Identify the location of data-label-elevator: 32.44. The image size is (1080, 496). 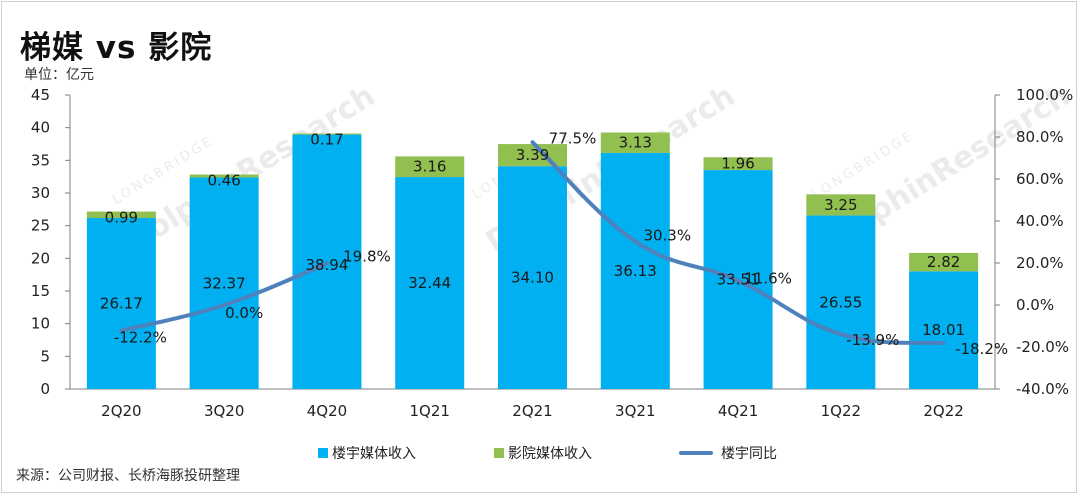
(429, 283).